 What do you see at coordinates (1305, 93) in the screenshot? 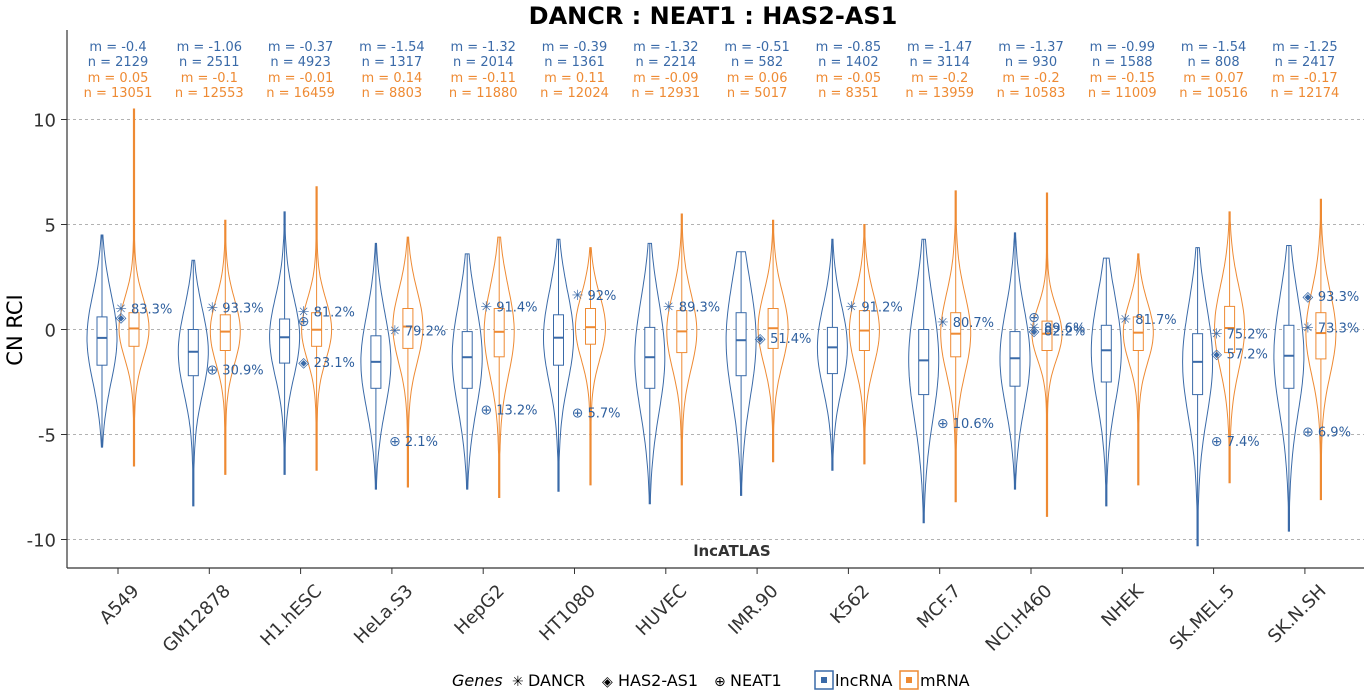
I see `stat-n-mrna: n = 12174` at bounding box center [1305, 93].